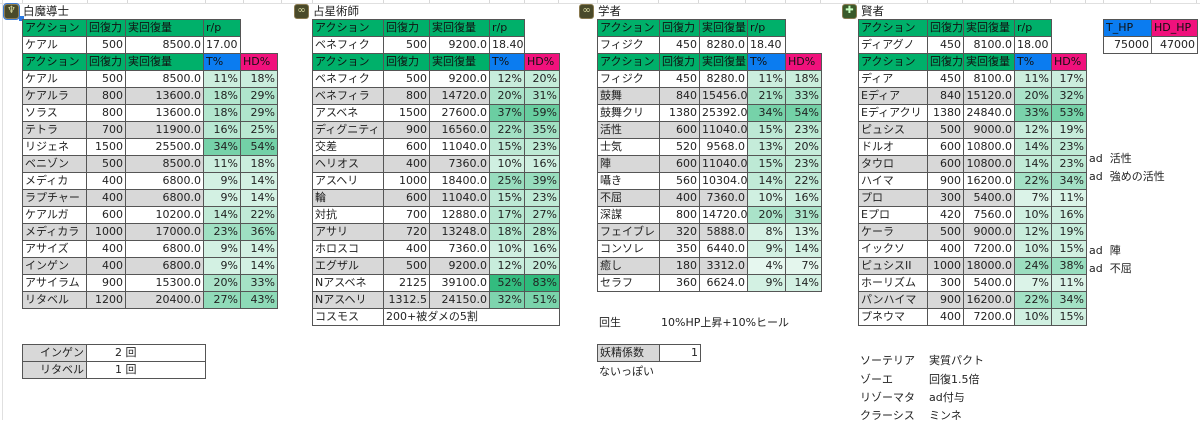  What do you see at coordinates (406, 96) in the screenshot?
I see `heal-power: 800` at bounding box center [406, 96].